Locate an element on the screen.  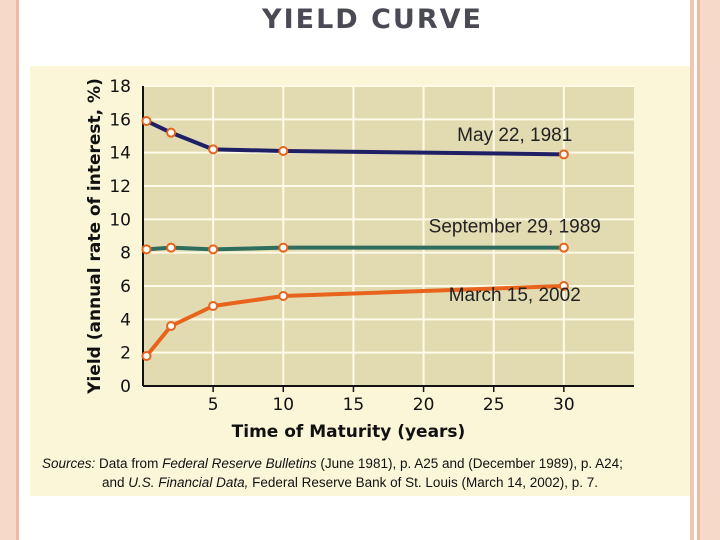
sources-text-3: and is located at coordinates (115, 482).